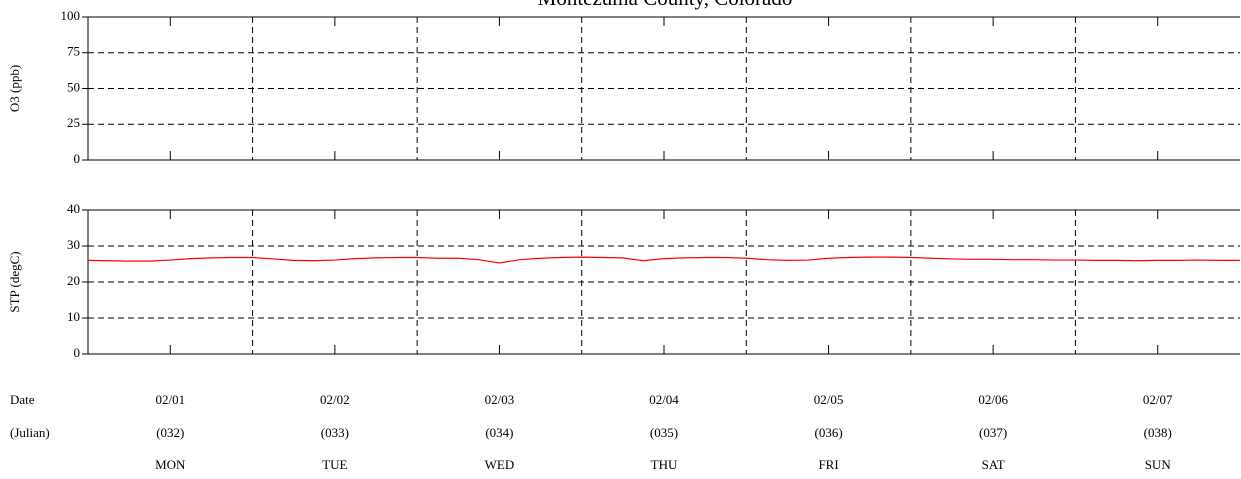 This screenshot has height=479, width=1241. I want to click on y-axis-label: O3 (ppb), so click(14, 88).